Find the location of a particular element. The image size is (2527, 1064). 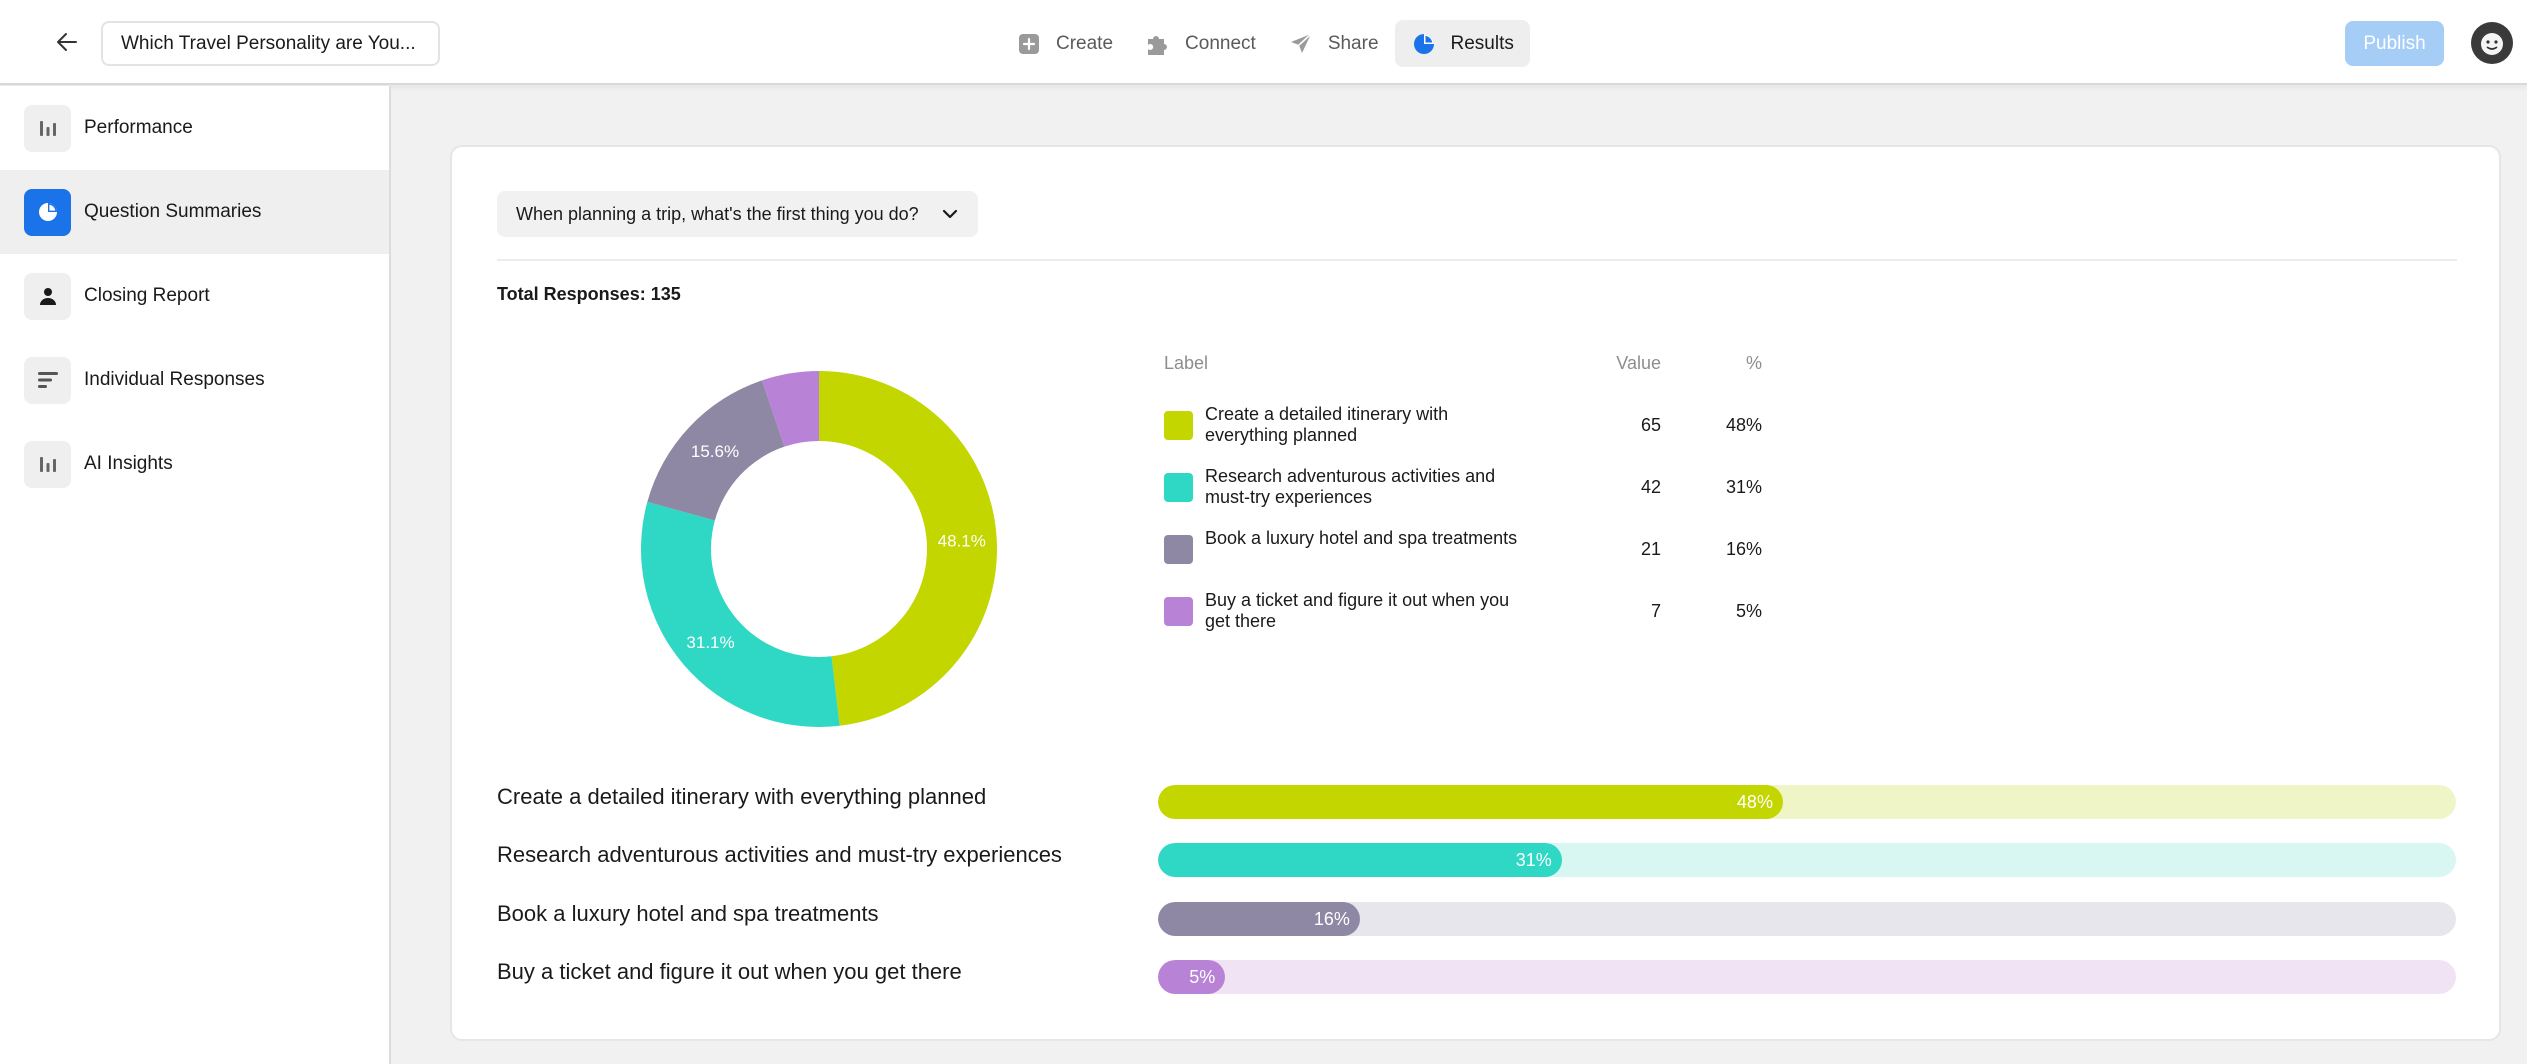

puzzle-icon is located at coordinates (1158, 44).